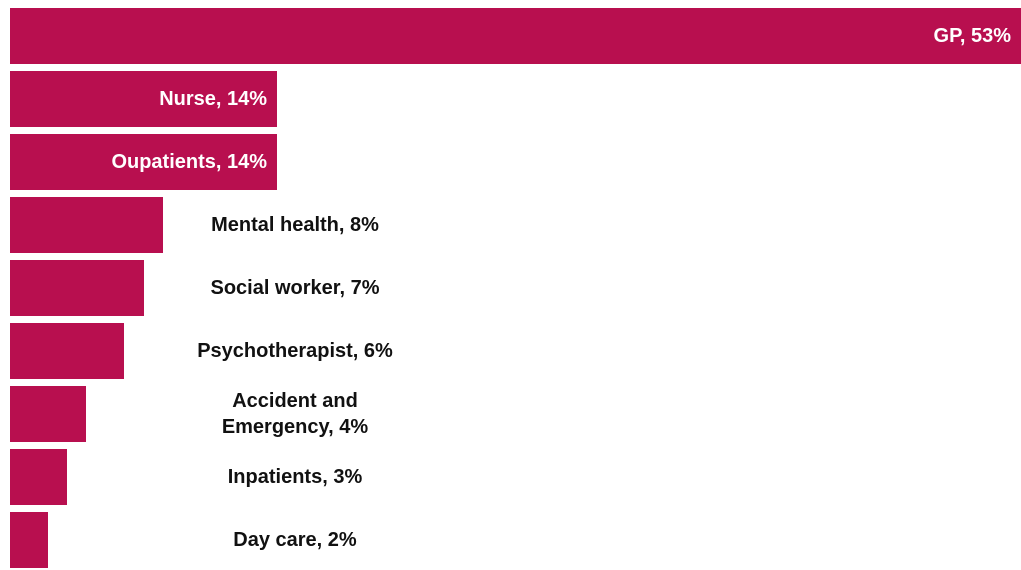 The height and width of the screenshot is (570, 1021). What do you see at coordinates (213, 99) in the screenshot?
I see `data-label: Nurse, 14%` at bounding box center [213, 99].